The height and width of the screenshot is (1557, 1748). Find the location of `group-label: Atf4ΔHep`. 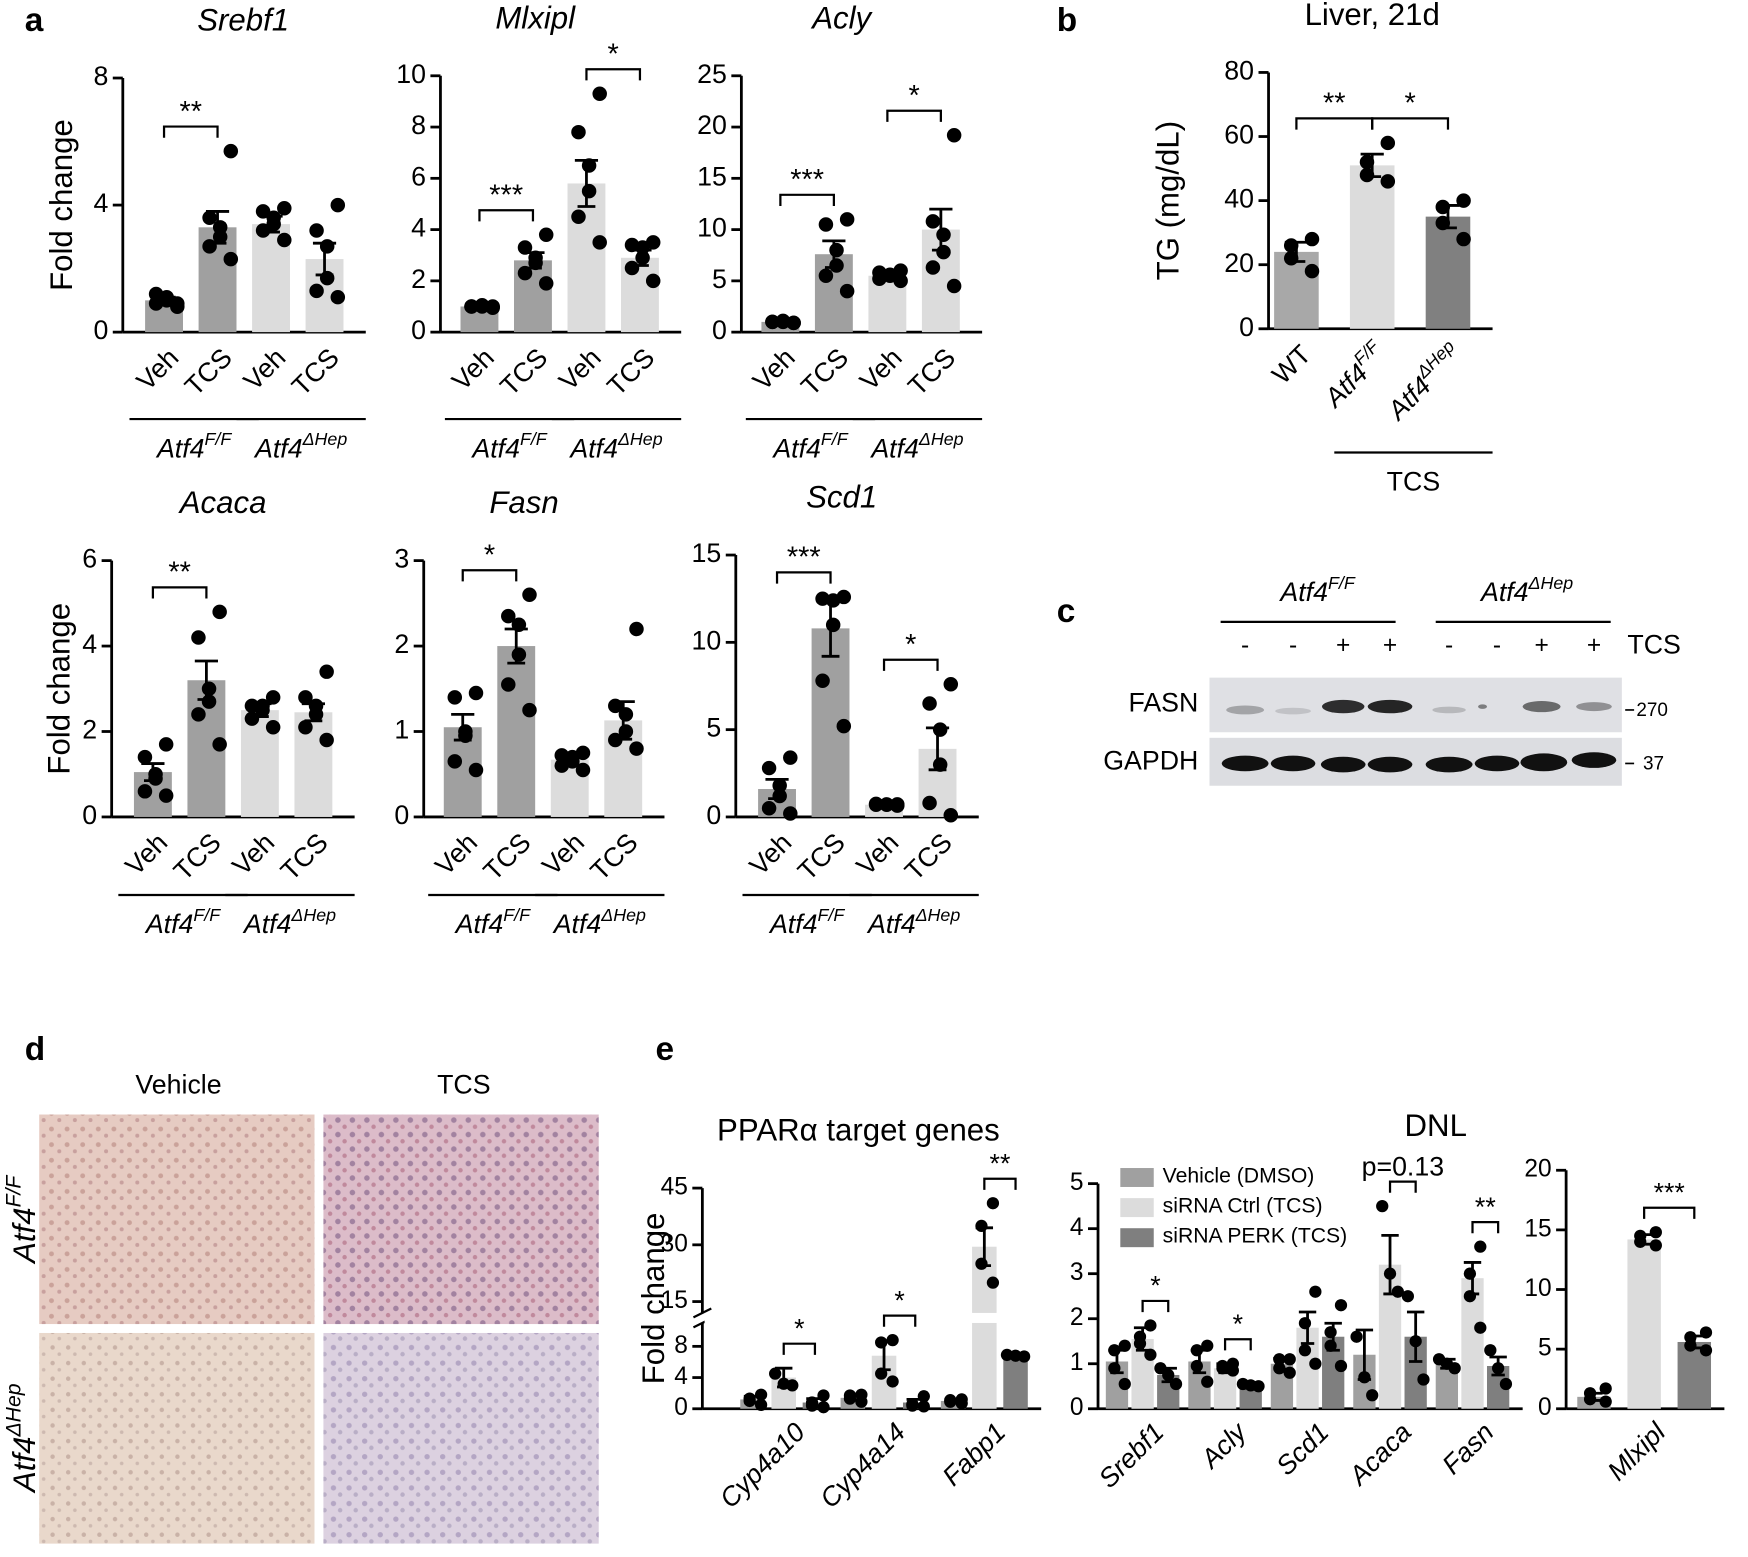

group-label: Atf4ΔHep is located at coordinates (916, 446).